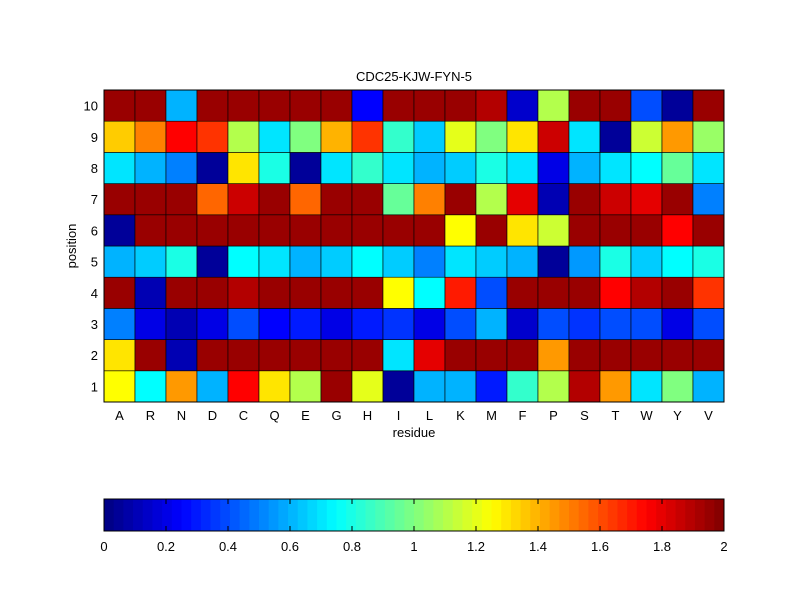  What do you see at coordinates (94, 230) in the screenshot?
I see `y-tick-label: 6` at bounding box center [94, 230].